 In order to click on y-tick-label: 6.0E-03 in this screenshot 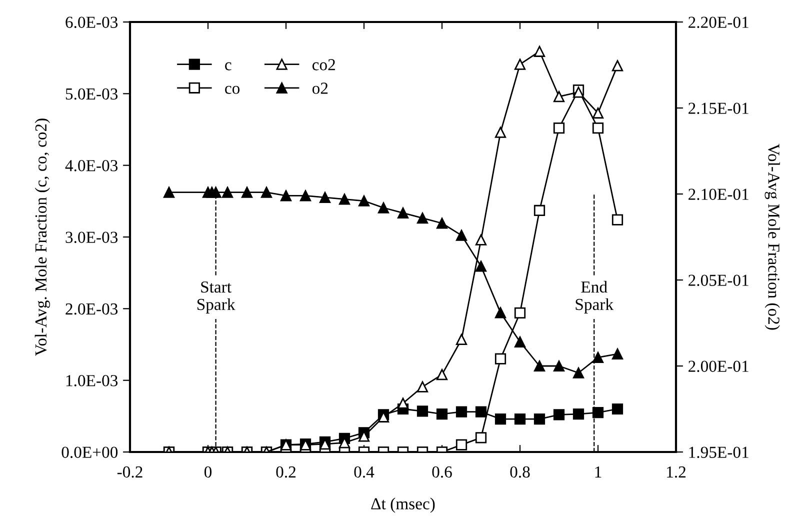, I will do `click(92, 22)`.